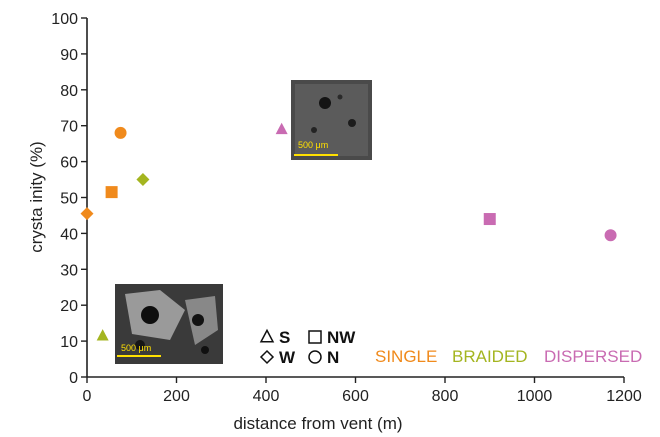 The width and height of the screenshot is (660, 437). Describe the element at coordinates (284, 337) in the screenshot. I see `legend-direction-label: S` at that location.